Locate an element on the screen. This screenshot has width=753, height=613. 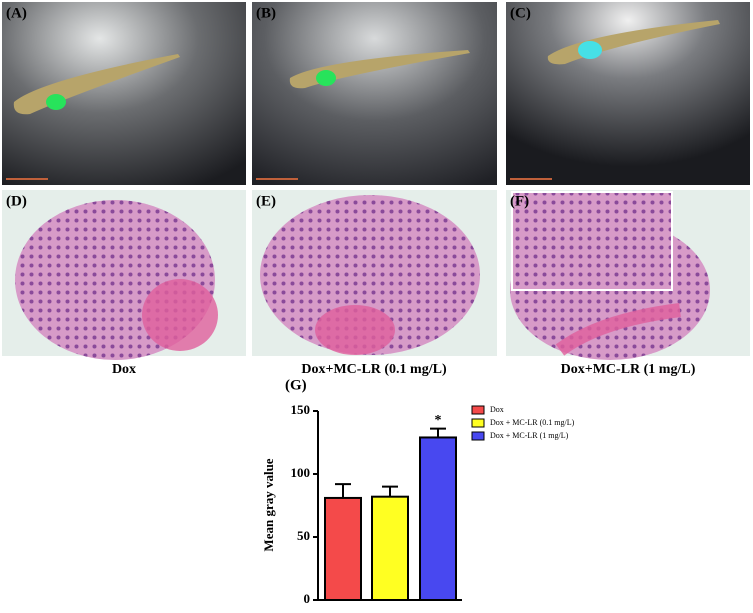
caption: Dox+MC-LR (1 mg/L) is located at coordinates (628, 369).